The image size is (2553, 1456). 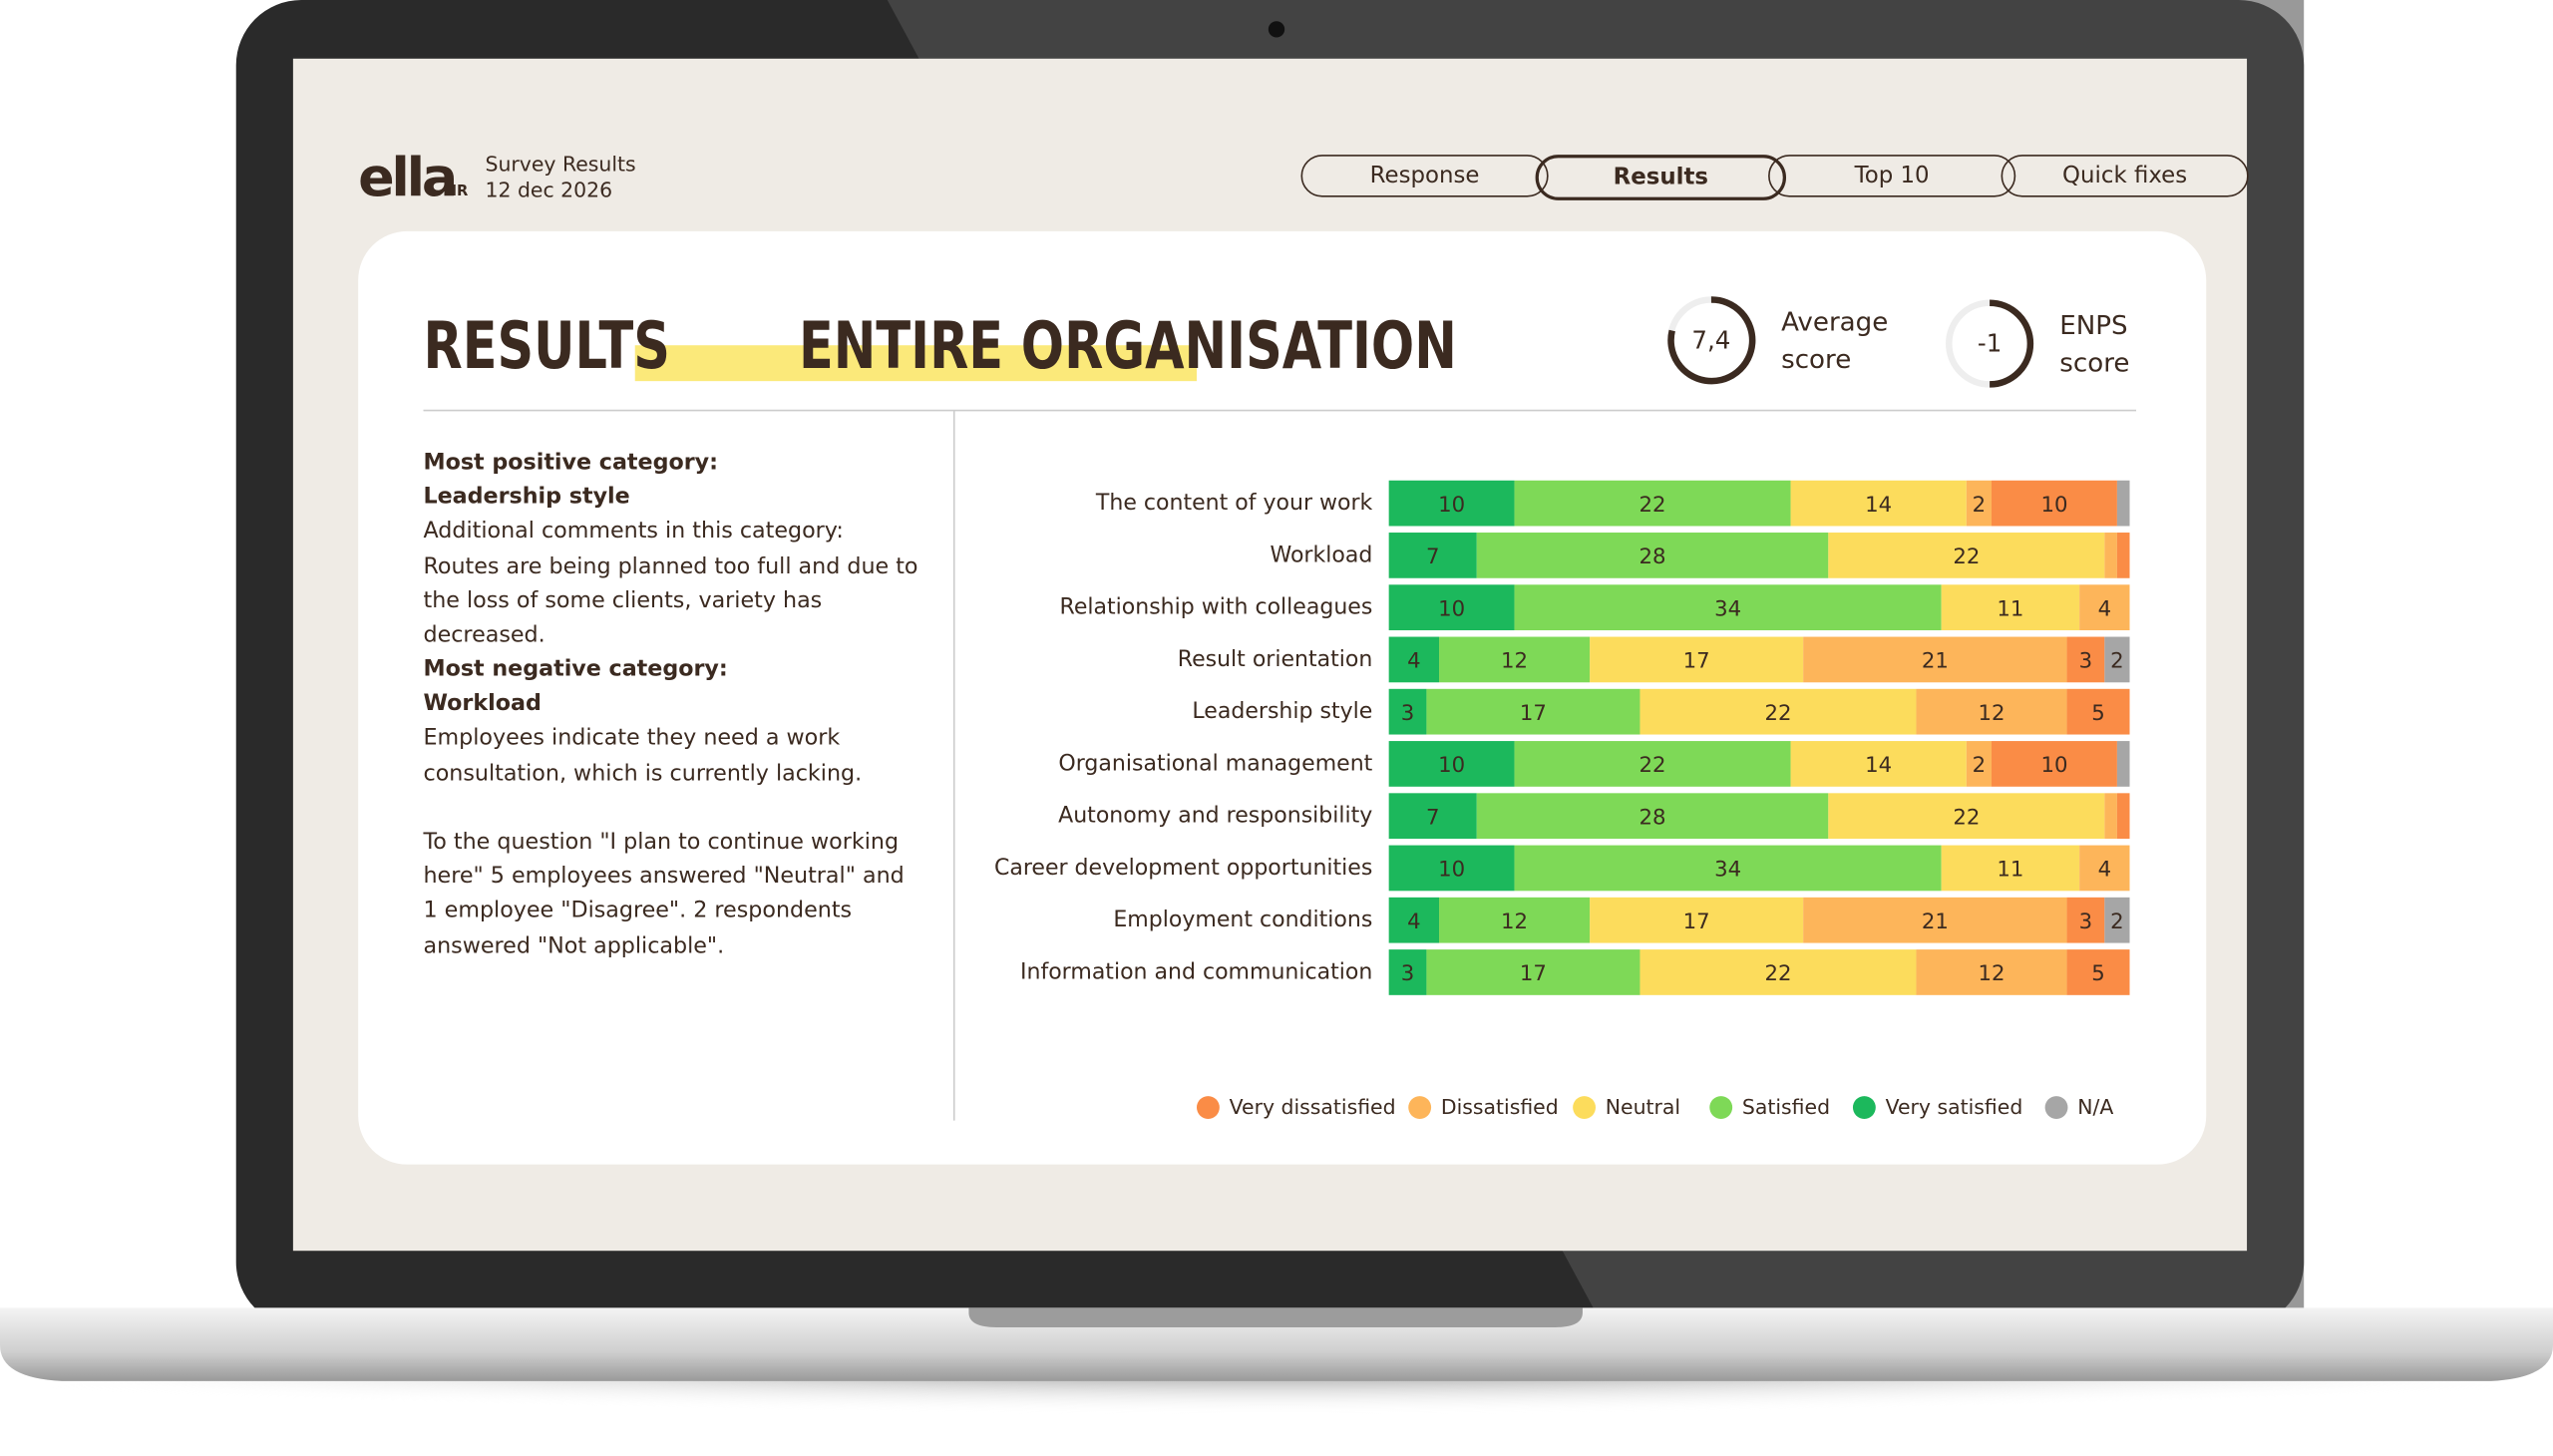 I want to click on laptop-base, so click(x=1276, y=1344).